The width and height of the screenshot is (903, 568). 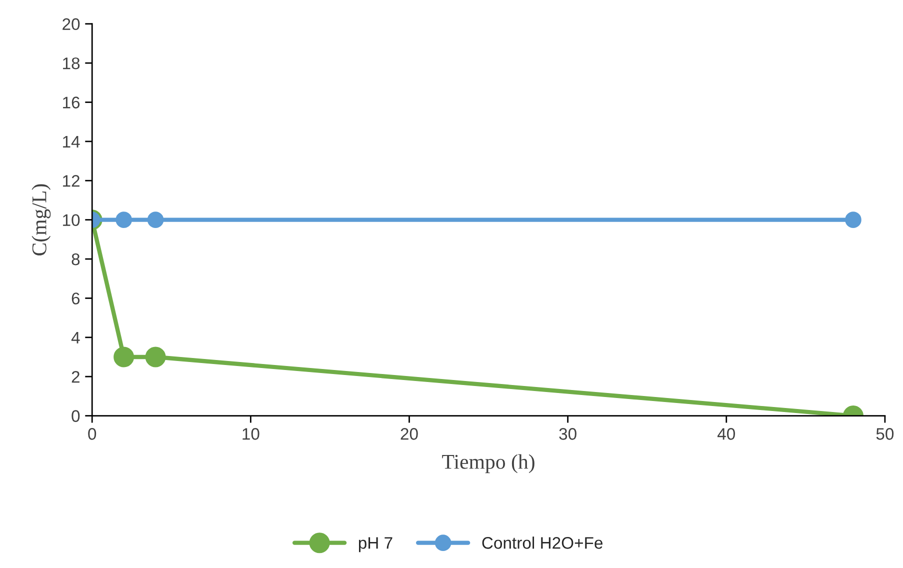 I want to click on y-axis-title: C(mg/L), so click(x=41, y=220).